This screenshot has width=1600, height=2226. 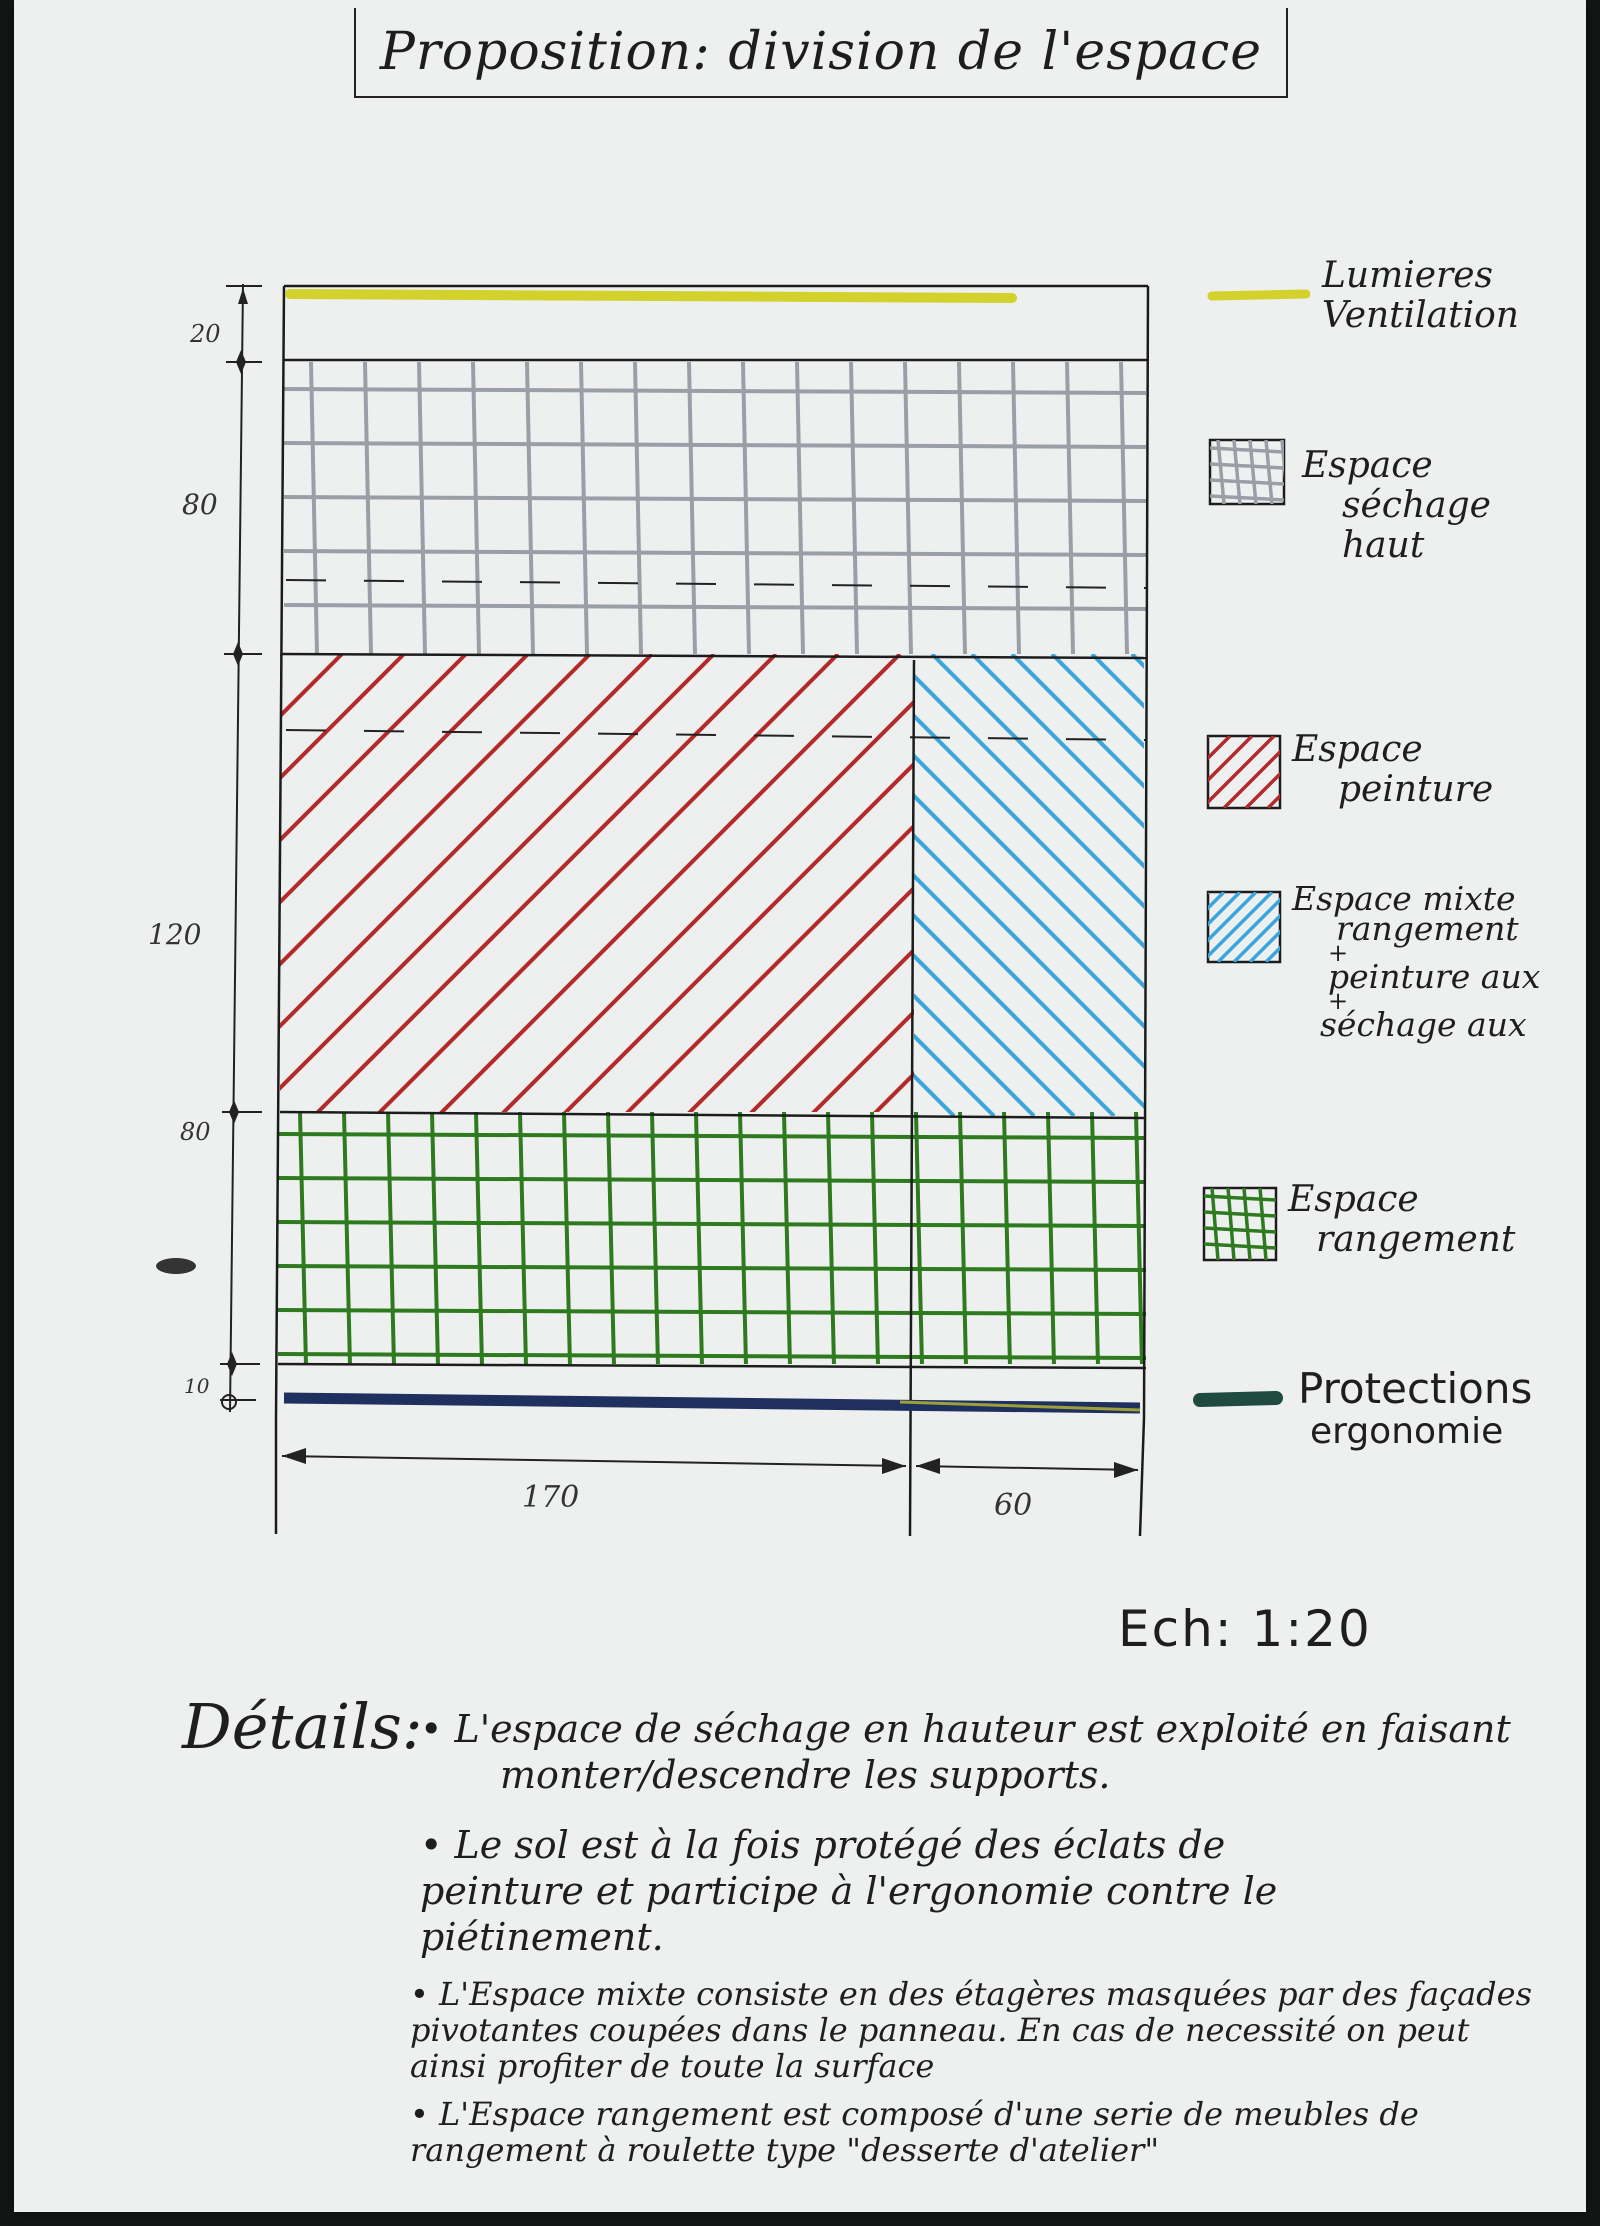 I want to click on legend-protections-swatch, so click(x=1238, y=1399).